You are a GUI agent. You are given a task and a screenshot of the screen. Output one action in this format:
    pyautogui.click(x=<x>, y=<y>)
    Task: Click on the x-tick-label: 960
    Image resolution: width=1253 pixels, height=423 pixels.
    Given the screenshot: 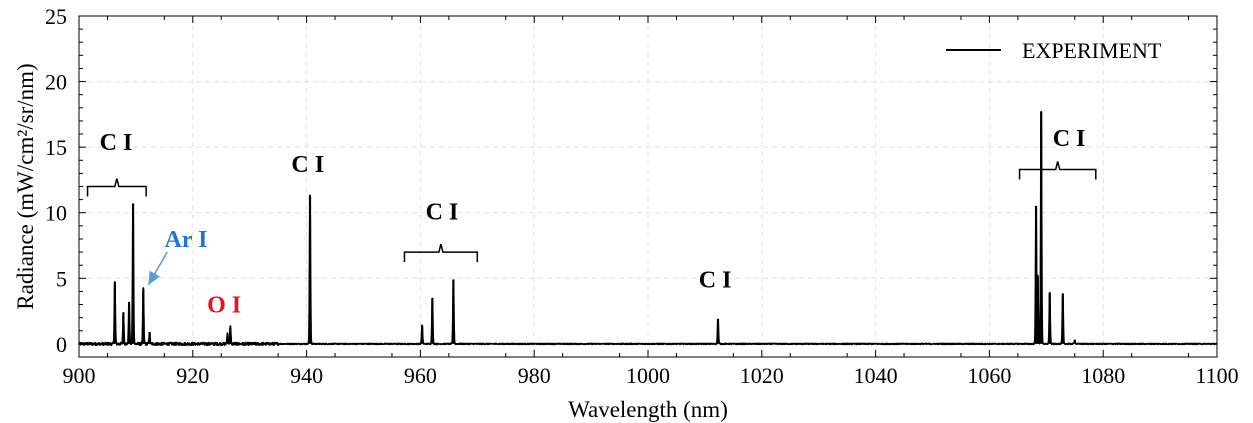 What is the action you would take?
    pyautogui.click(x=420, y=375)
    